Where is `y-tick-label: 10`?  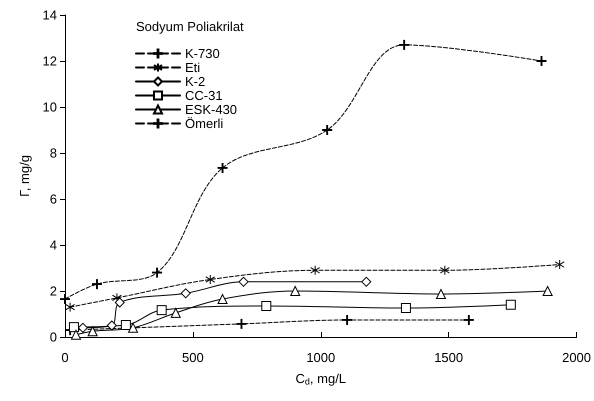 y-tick-label: 10 is located at coordinates (49, 107).